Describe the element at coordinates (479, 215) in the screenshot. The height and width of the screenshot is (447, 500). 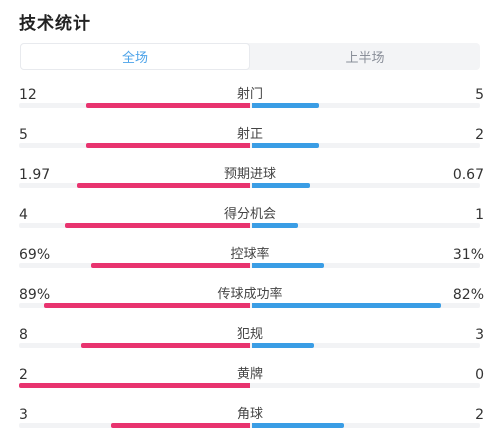
I see `stat-away-value: 1` at that location.